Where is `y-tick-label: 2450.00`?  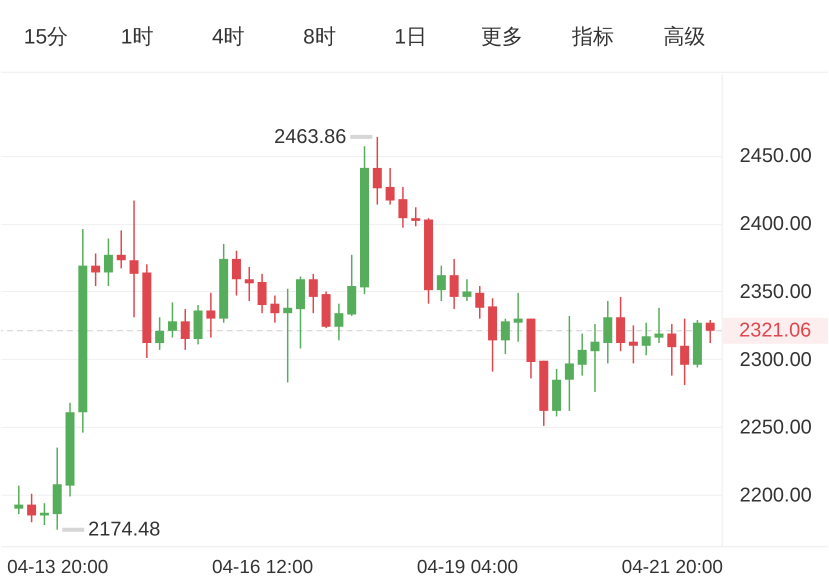 y-tick-label: 2450.00 is located at coordinates (776, 156).